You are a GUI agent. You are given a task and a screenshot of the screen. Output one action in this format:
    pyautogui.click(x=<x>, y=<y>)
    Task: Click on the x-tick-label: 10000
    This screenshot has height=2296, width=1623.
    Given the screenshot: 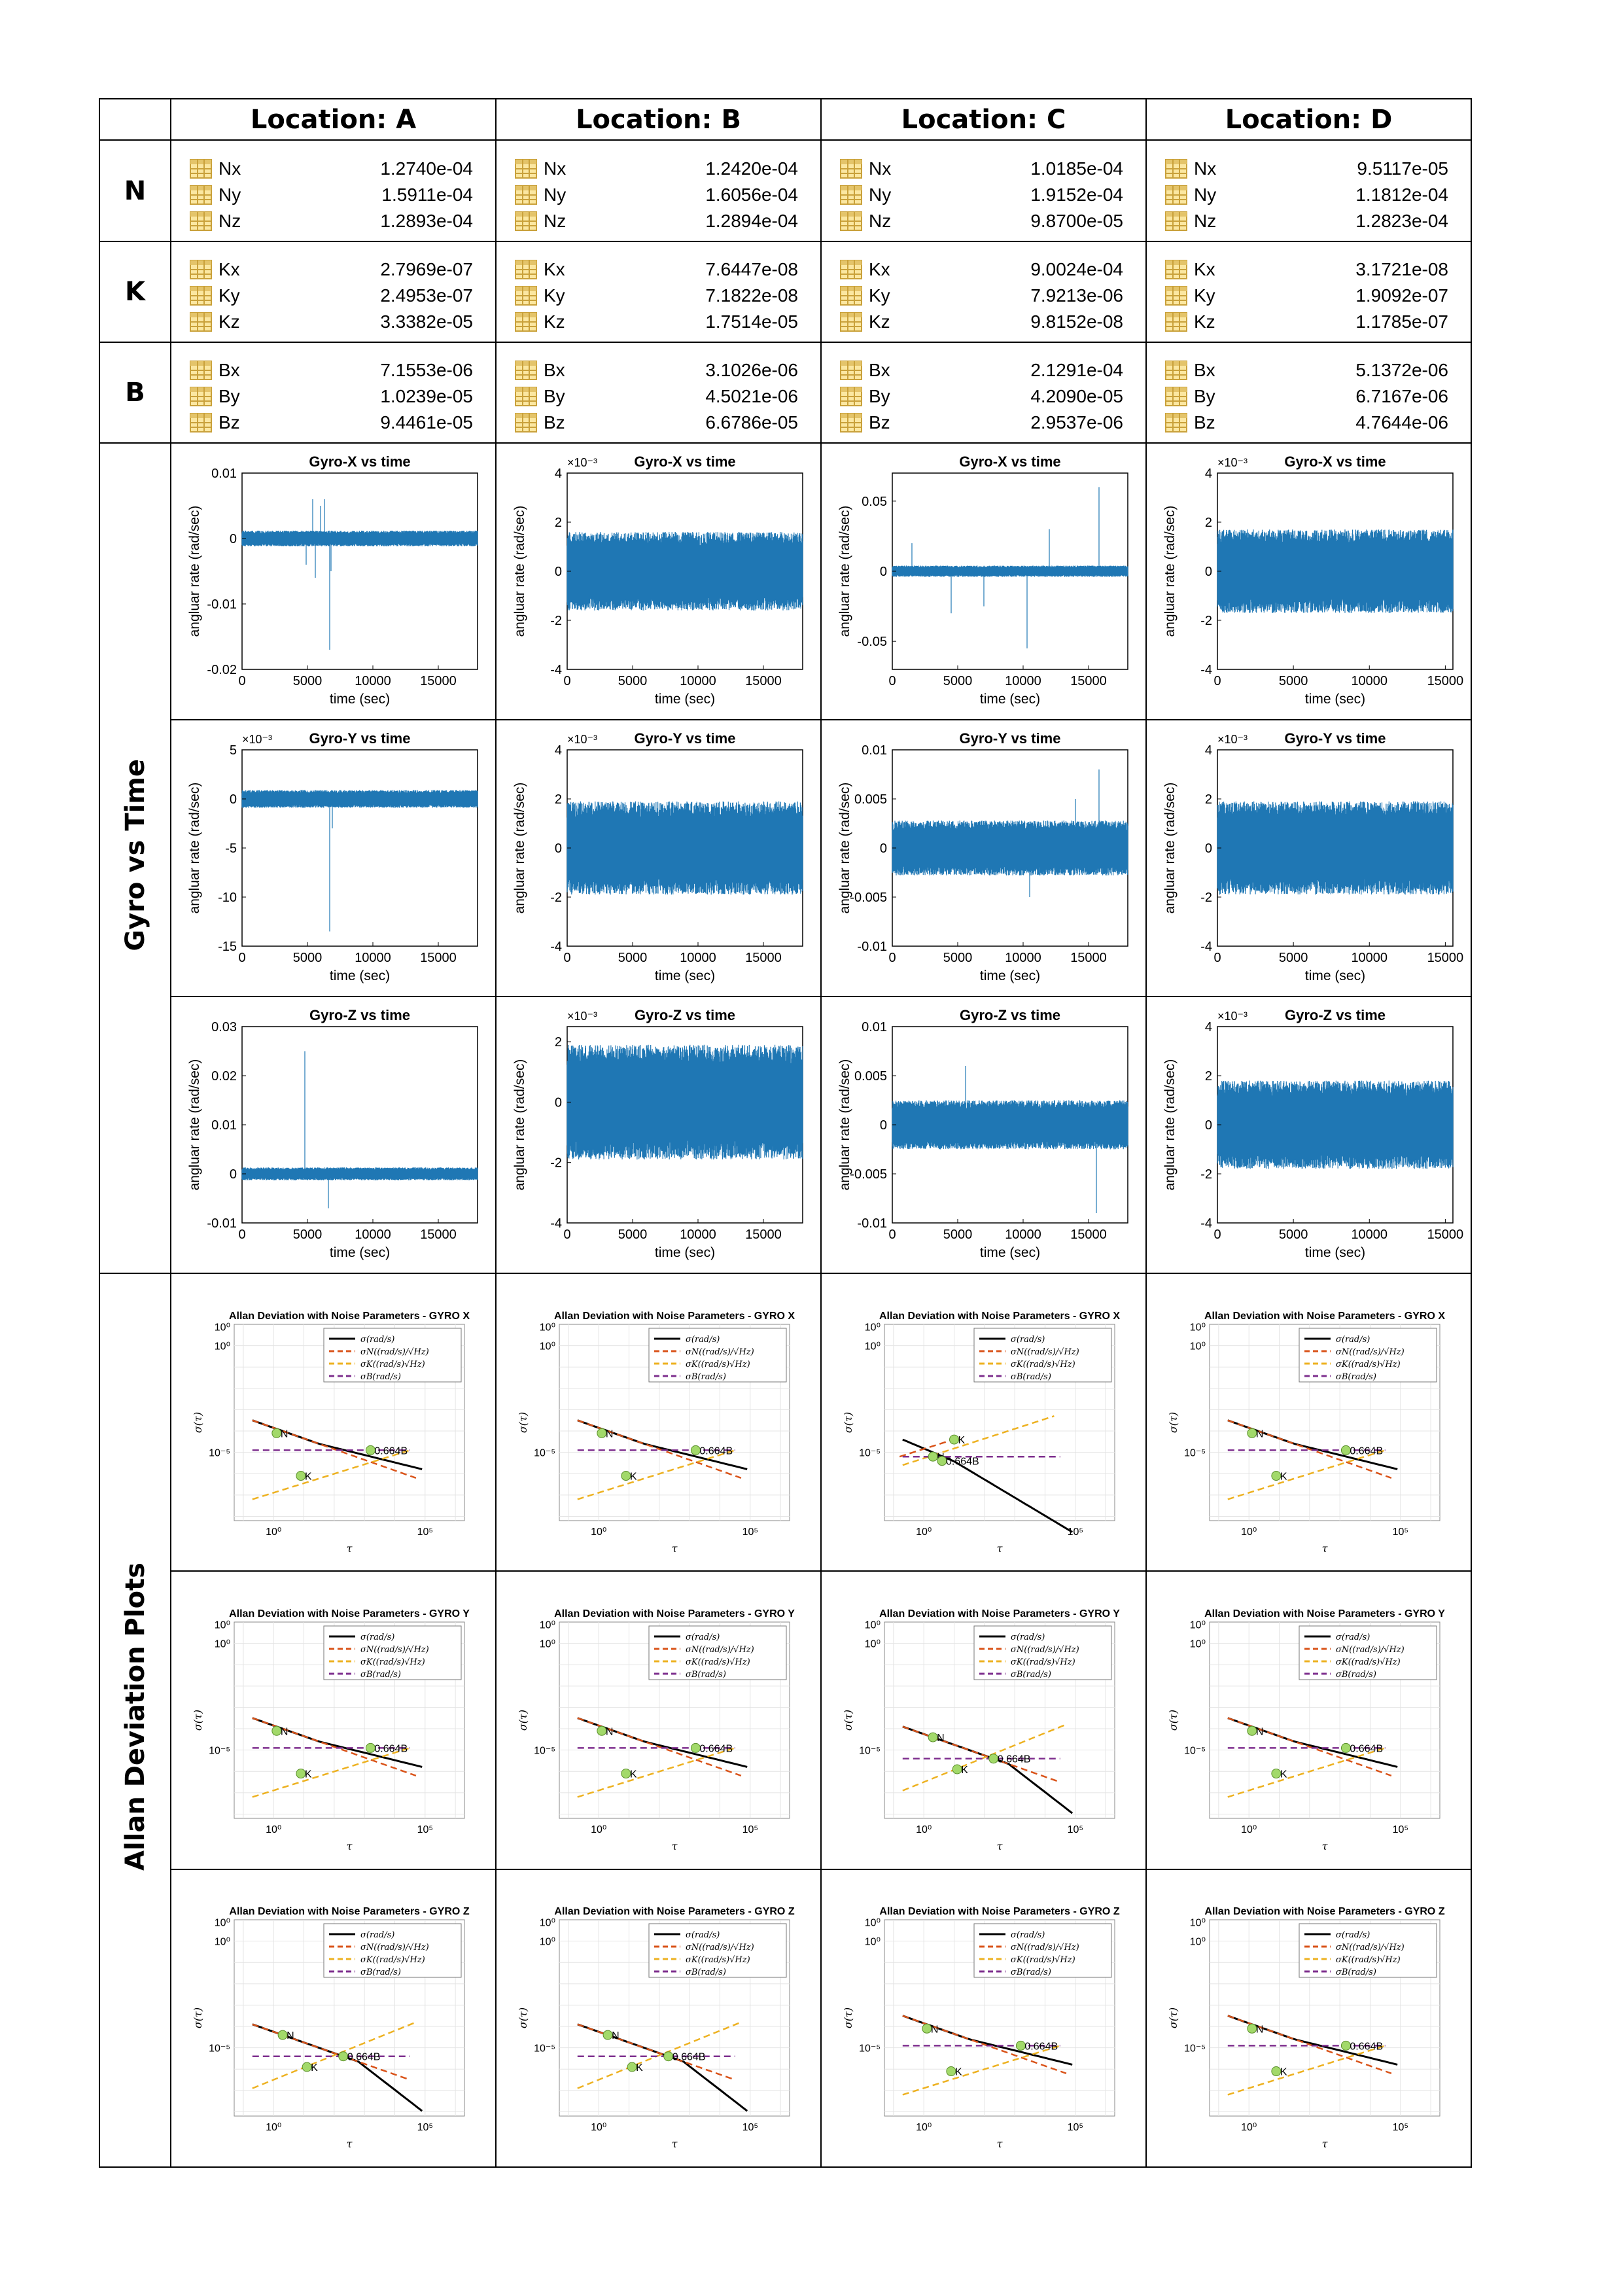 What is the action you would take?
    pyautogui.click(x=1369, y=958)
    